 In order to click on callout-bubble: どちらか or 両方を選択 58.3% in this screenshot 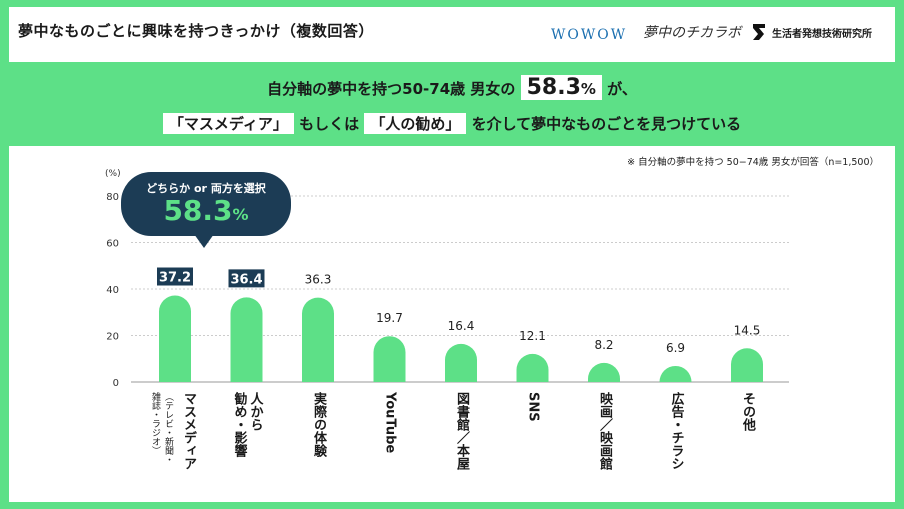, I will do `click(206, 204)`.